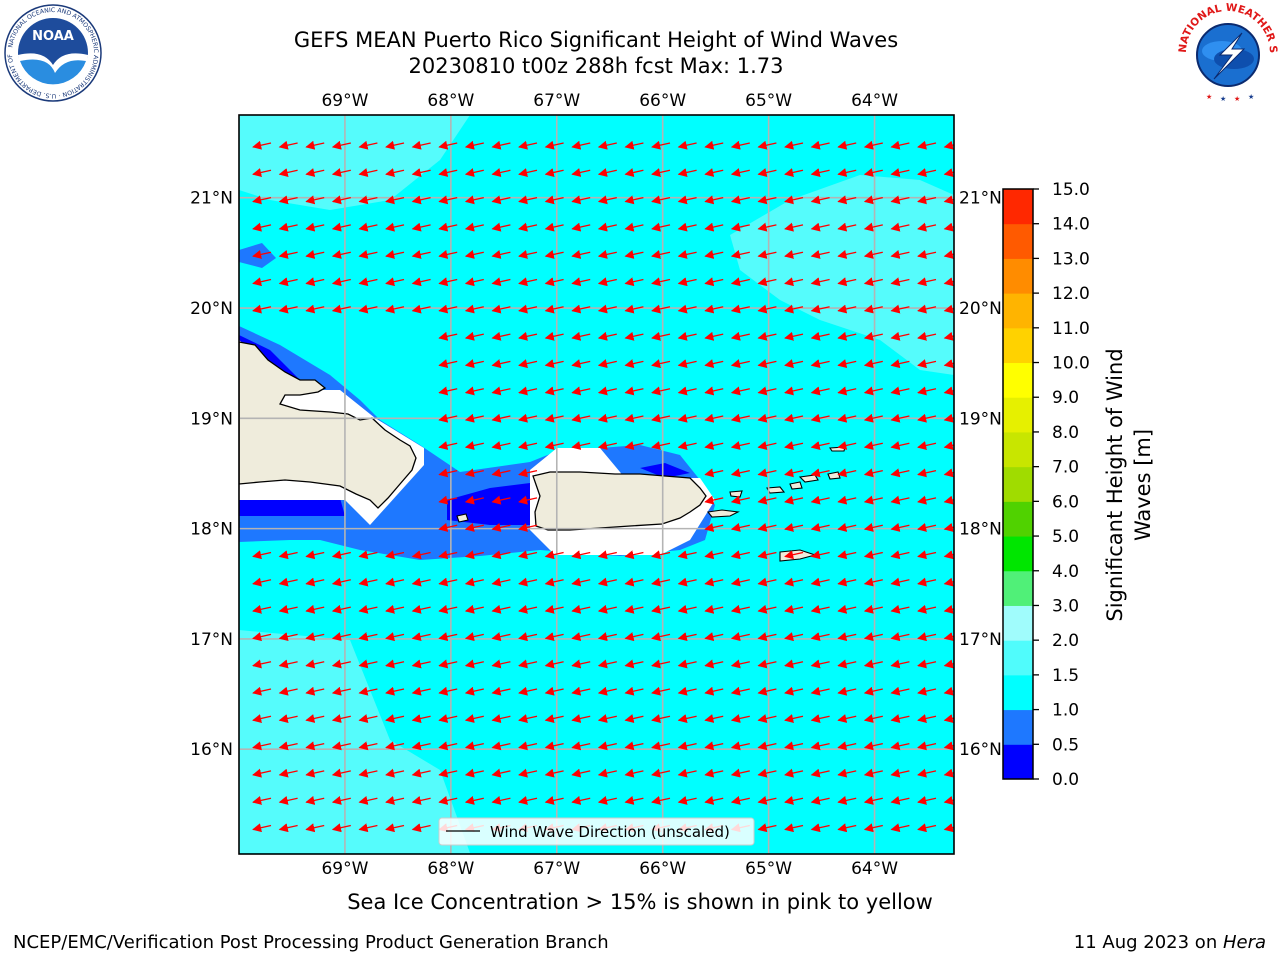 Image resolution: width=1280 pixels, height=960 pixels. Describe the element at coordinates (980, 750) in the screenshot. I see `lat-tick-right: 16°N` at that location.